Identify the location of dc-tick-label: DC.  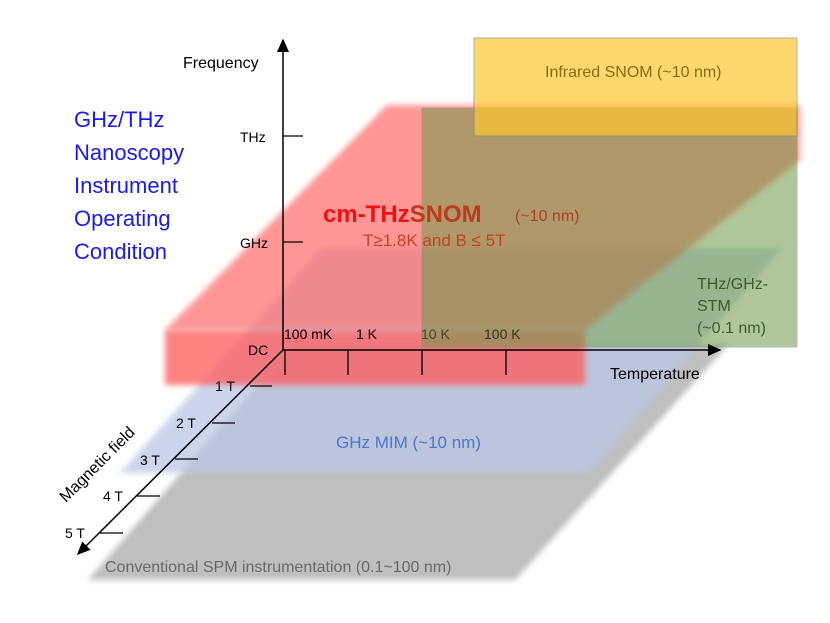
(258, 350).